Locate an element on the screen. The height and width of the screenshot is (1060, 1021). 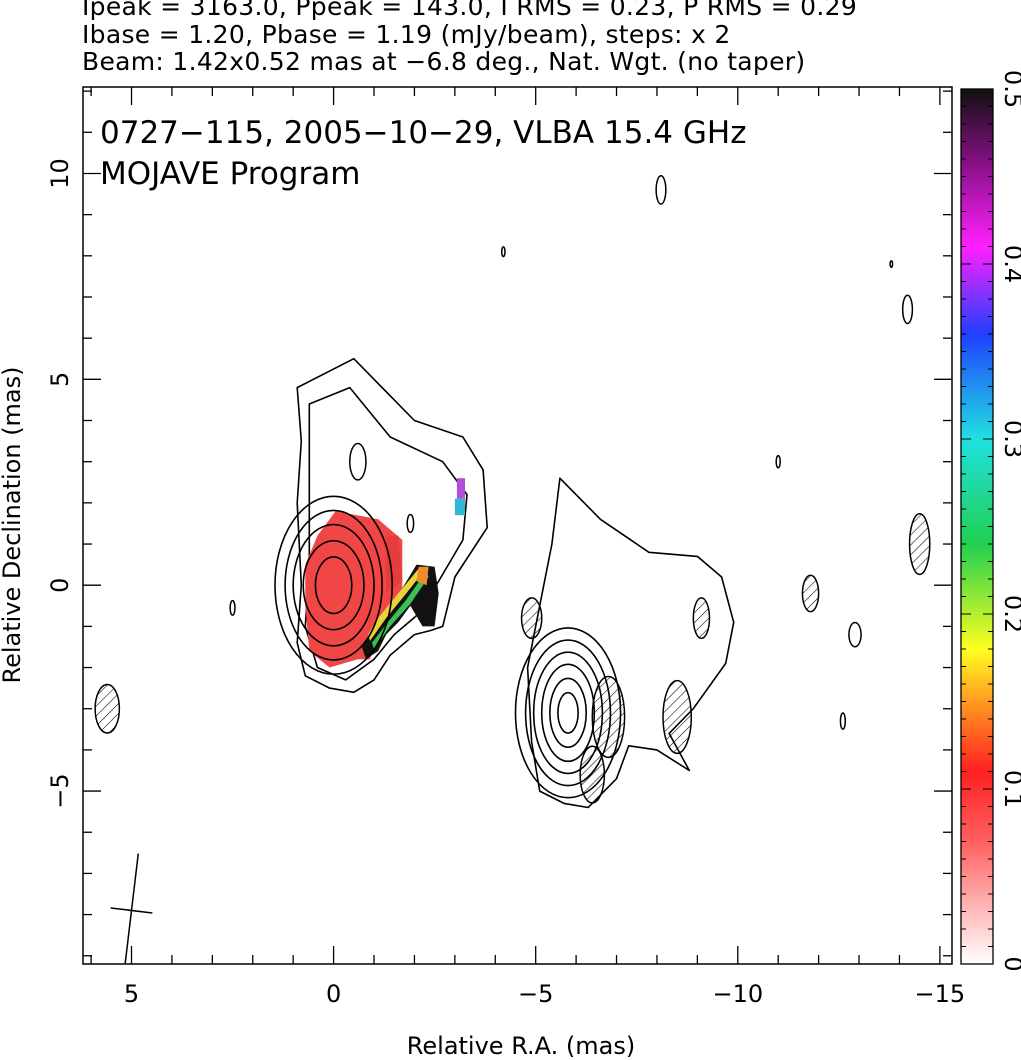
colorbar-tick-label: 0 is located at coordinates (1010, 963).